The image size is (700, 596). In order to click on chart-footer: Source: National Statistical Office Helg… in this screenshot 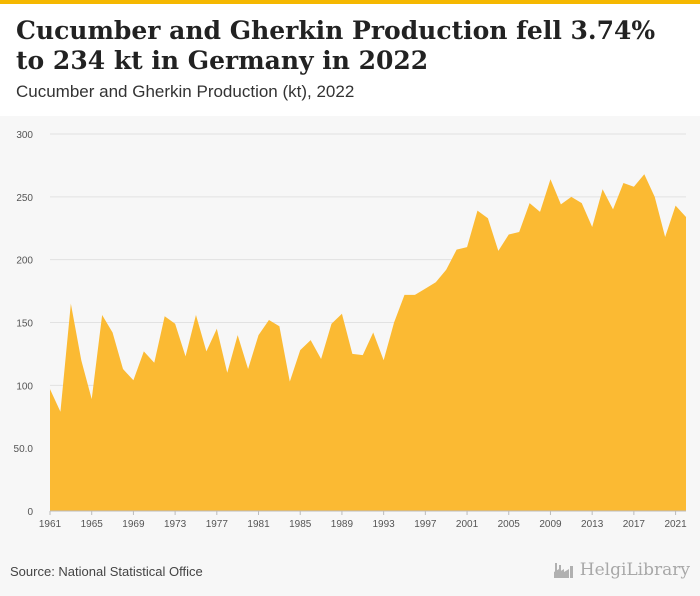, I will do `click(350, 571)`.